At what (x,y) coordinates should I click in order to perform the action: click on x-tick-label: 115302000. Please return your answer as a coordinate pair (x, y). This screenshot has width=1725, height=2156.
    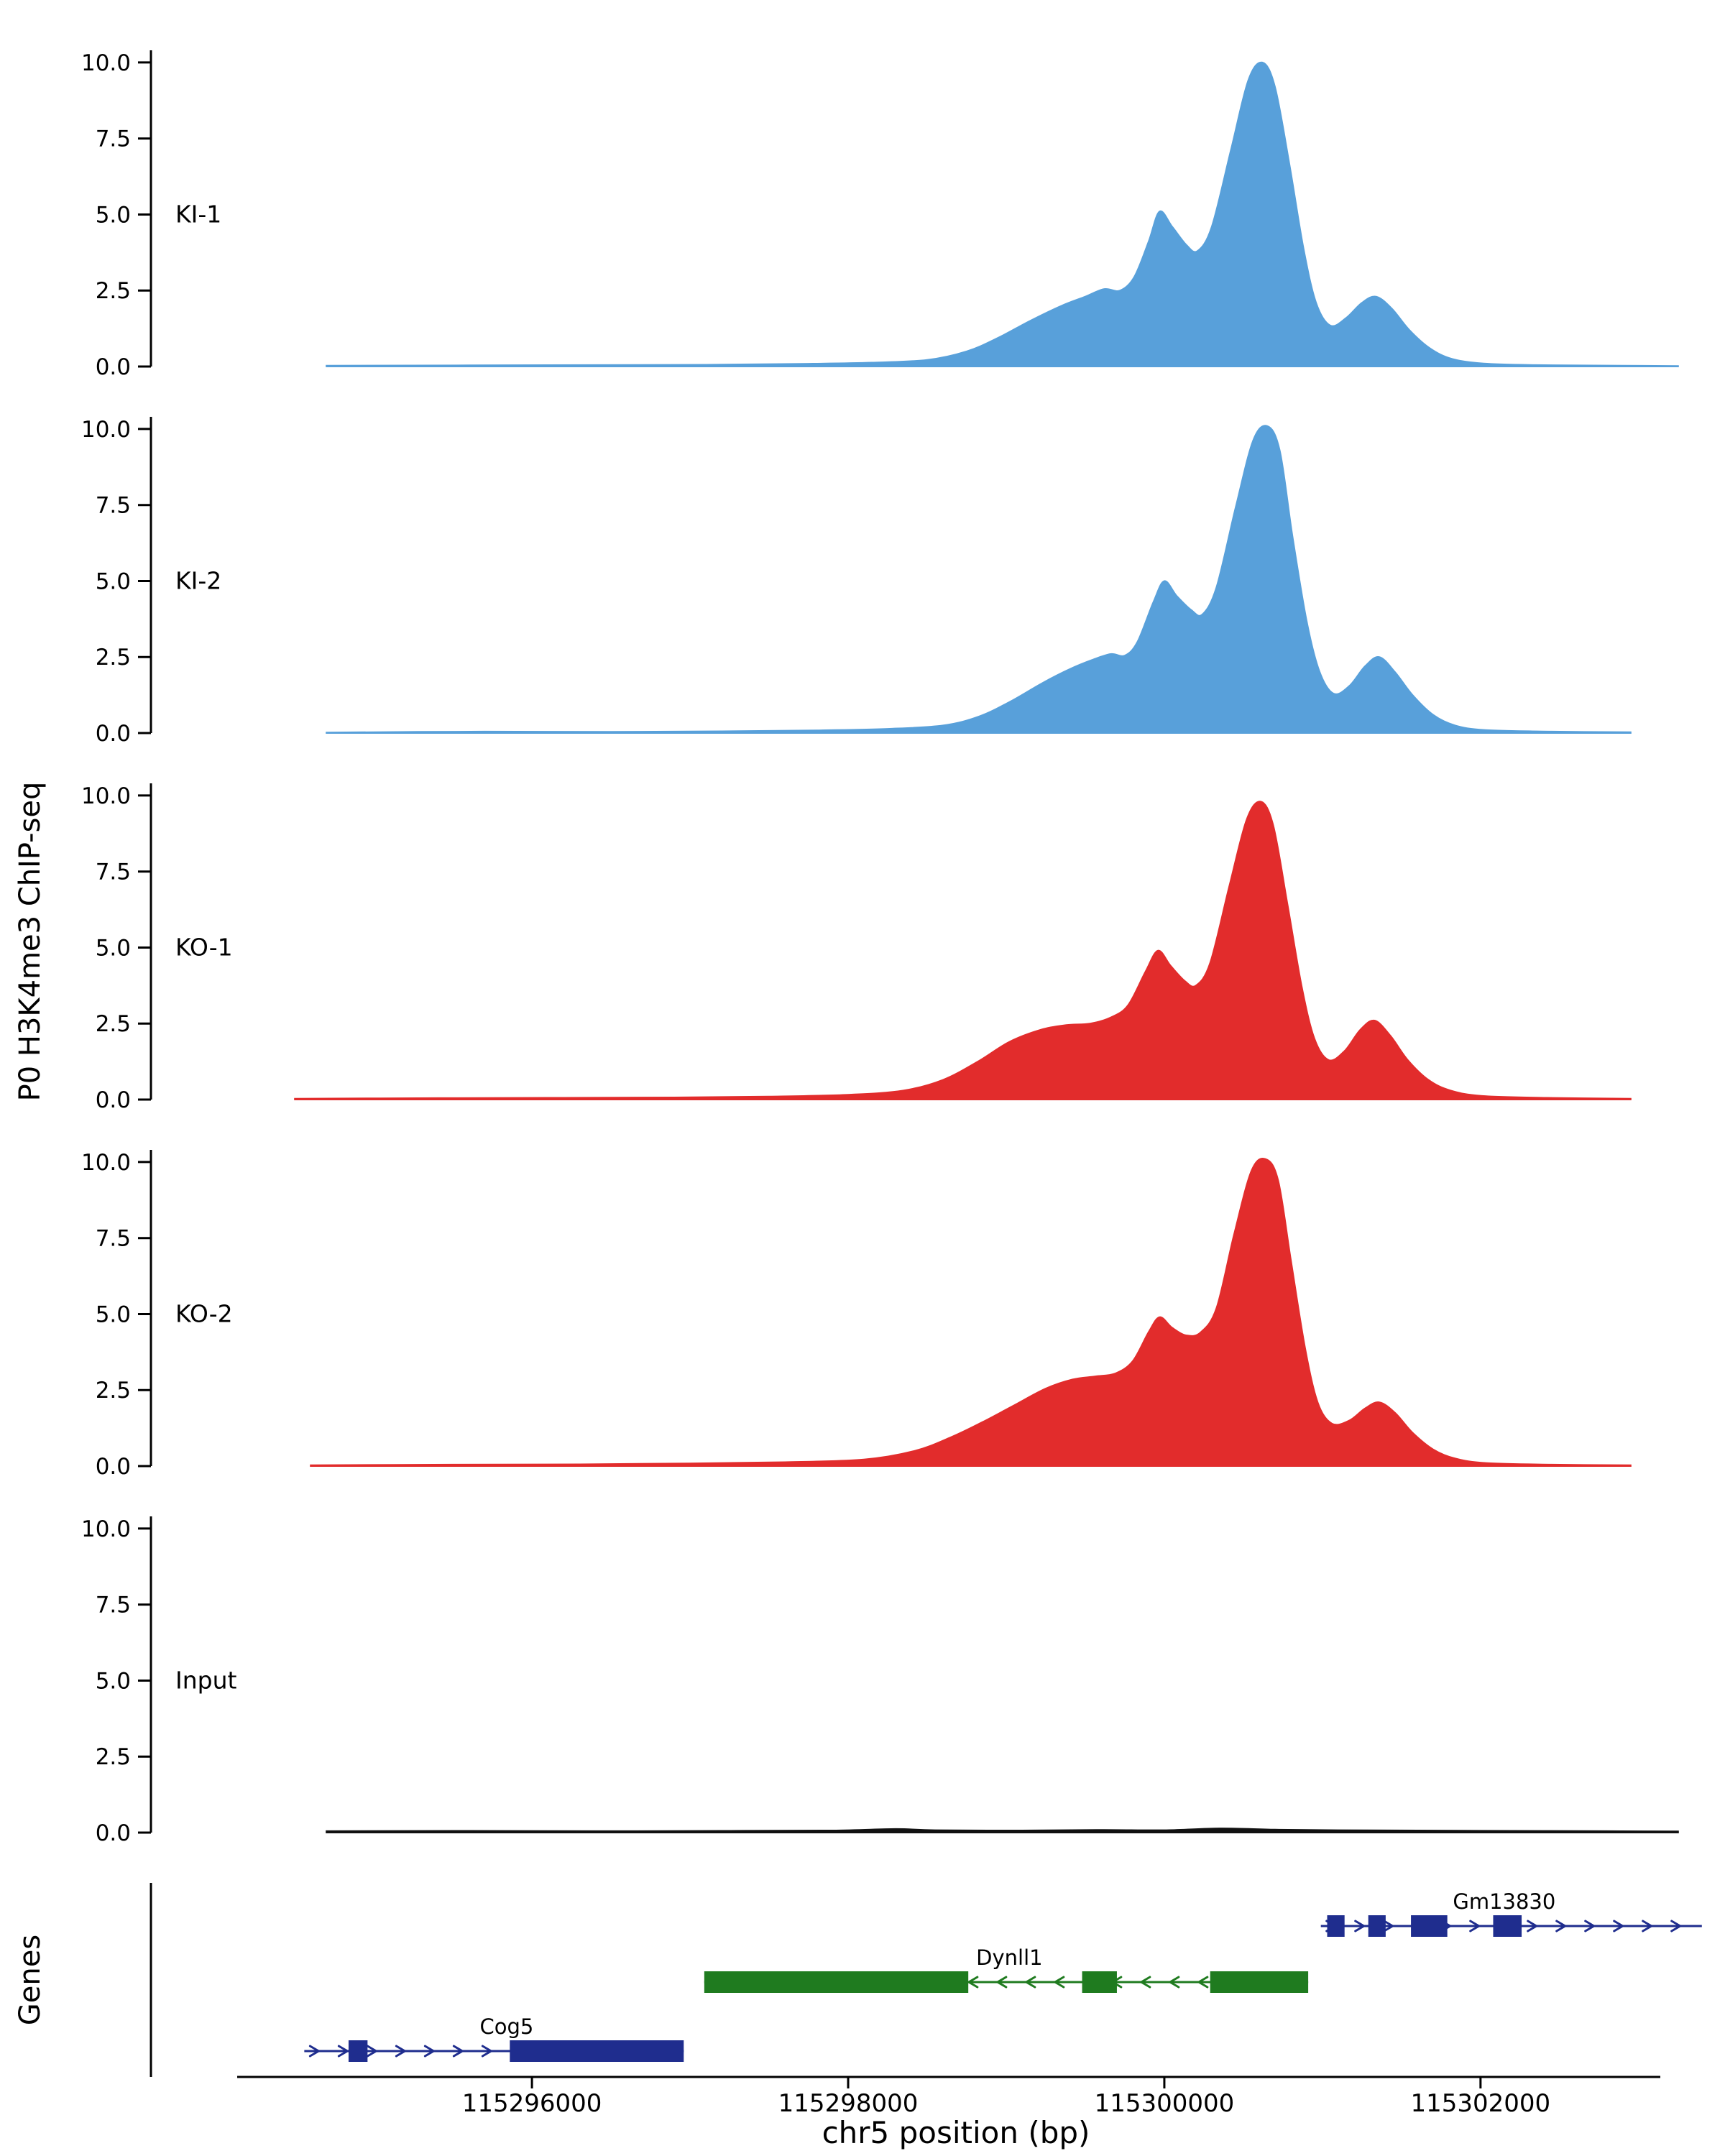
    Looking at the image, I should click on (1481, 2103).